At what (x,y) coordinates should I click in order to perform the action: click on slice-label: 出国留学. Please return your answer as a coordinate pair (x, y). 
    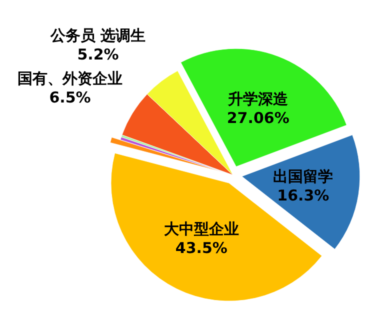
    Looking at the image, I should click on (303, 176).